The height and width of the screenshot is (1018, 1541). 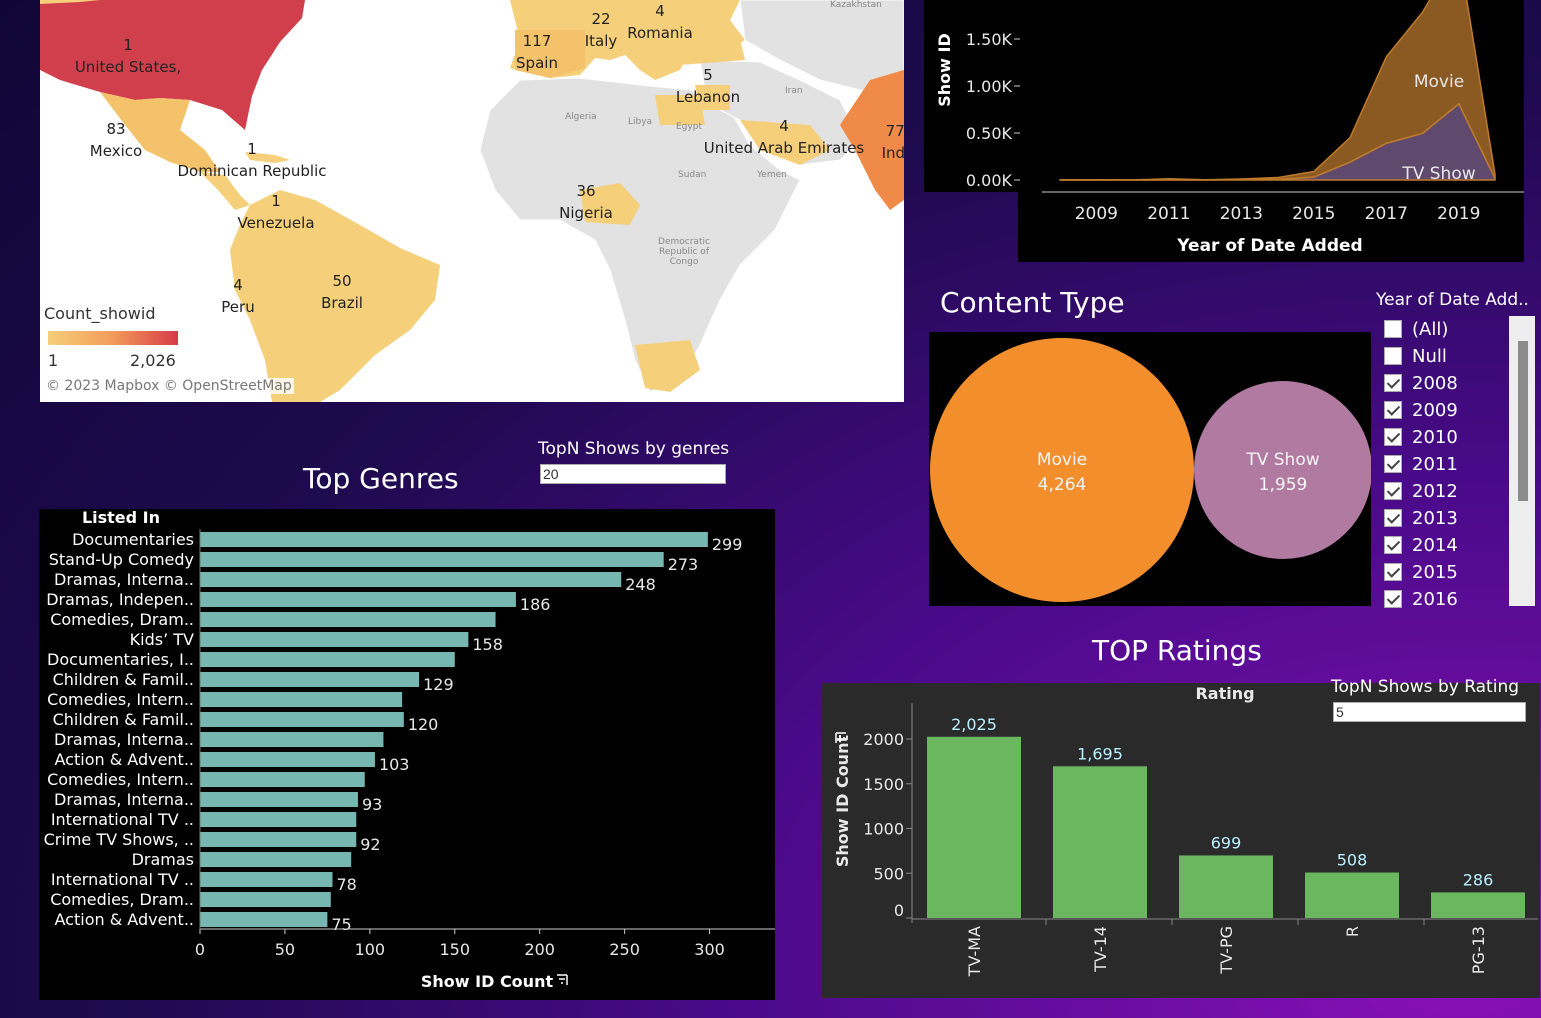 I want to click on filter-item-4: 2010, so click(x=1421, y=437).